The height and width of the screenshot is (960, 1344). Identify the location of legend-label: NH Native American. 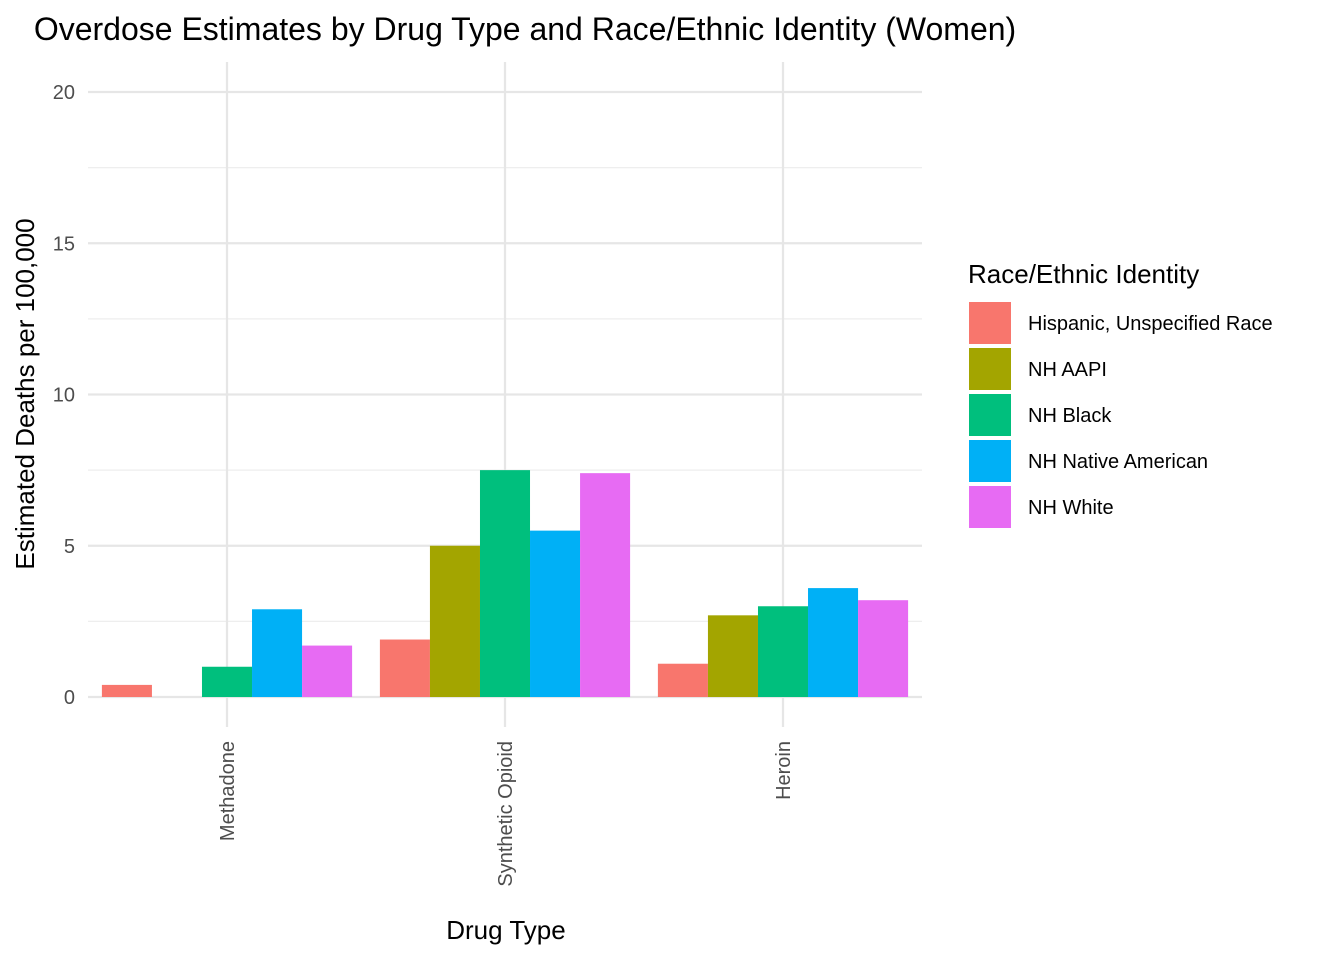
(1118, 462).